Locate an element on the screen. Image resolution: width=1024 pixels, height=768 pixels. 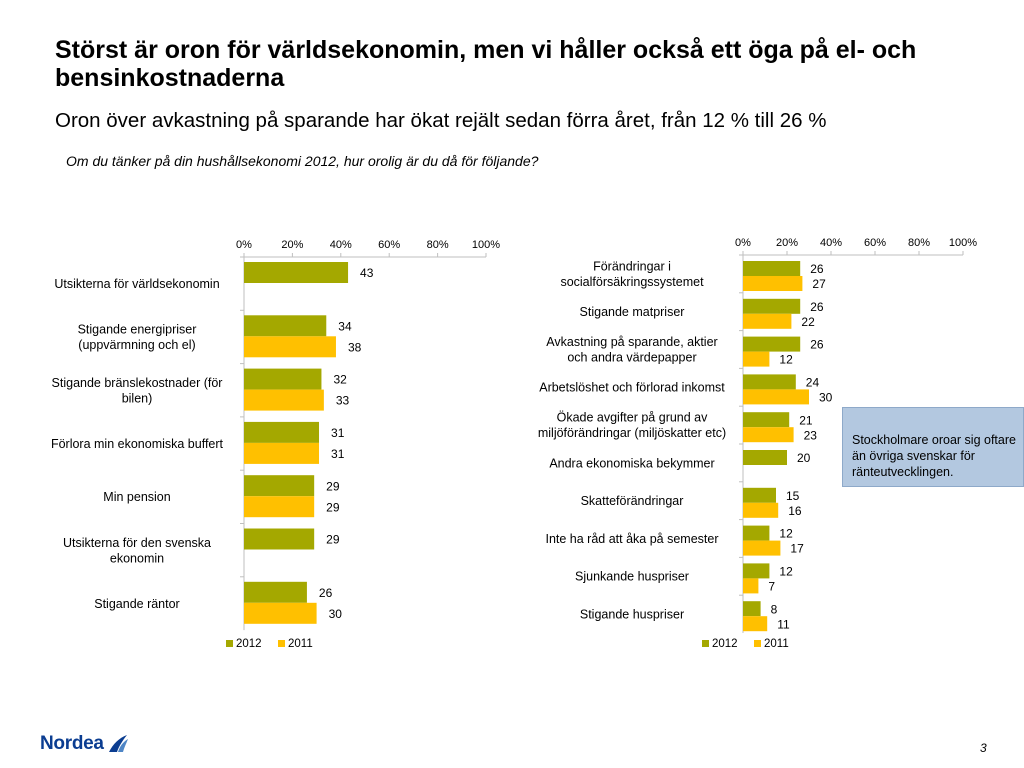
chart0-legend-label-1: 2011 is located at coordinates (300, 644).